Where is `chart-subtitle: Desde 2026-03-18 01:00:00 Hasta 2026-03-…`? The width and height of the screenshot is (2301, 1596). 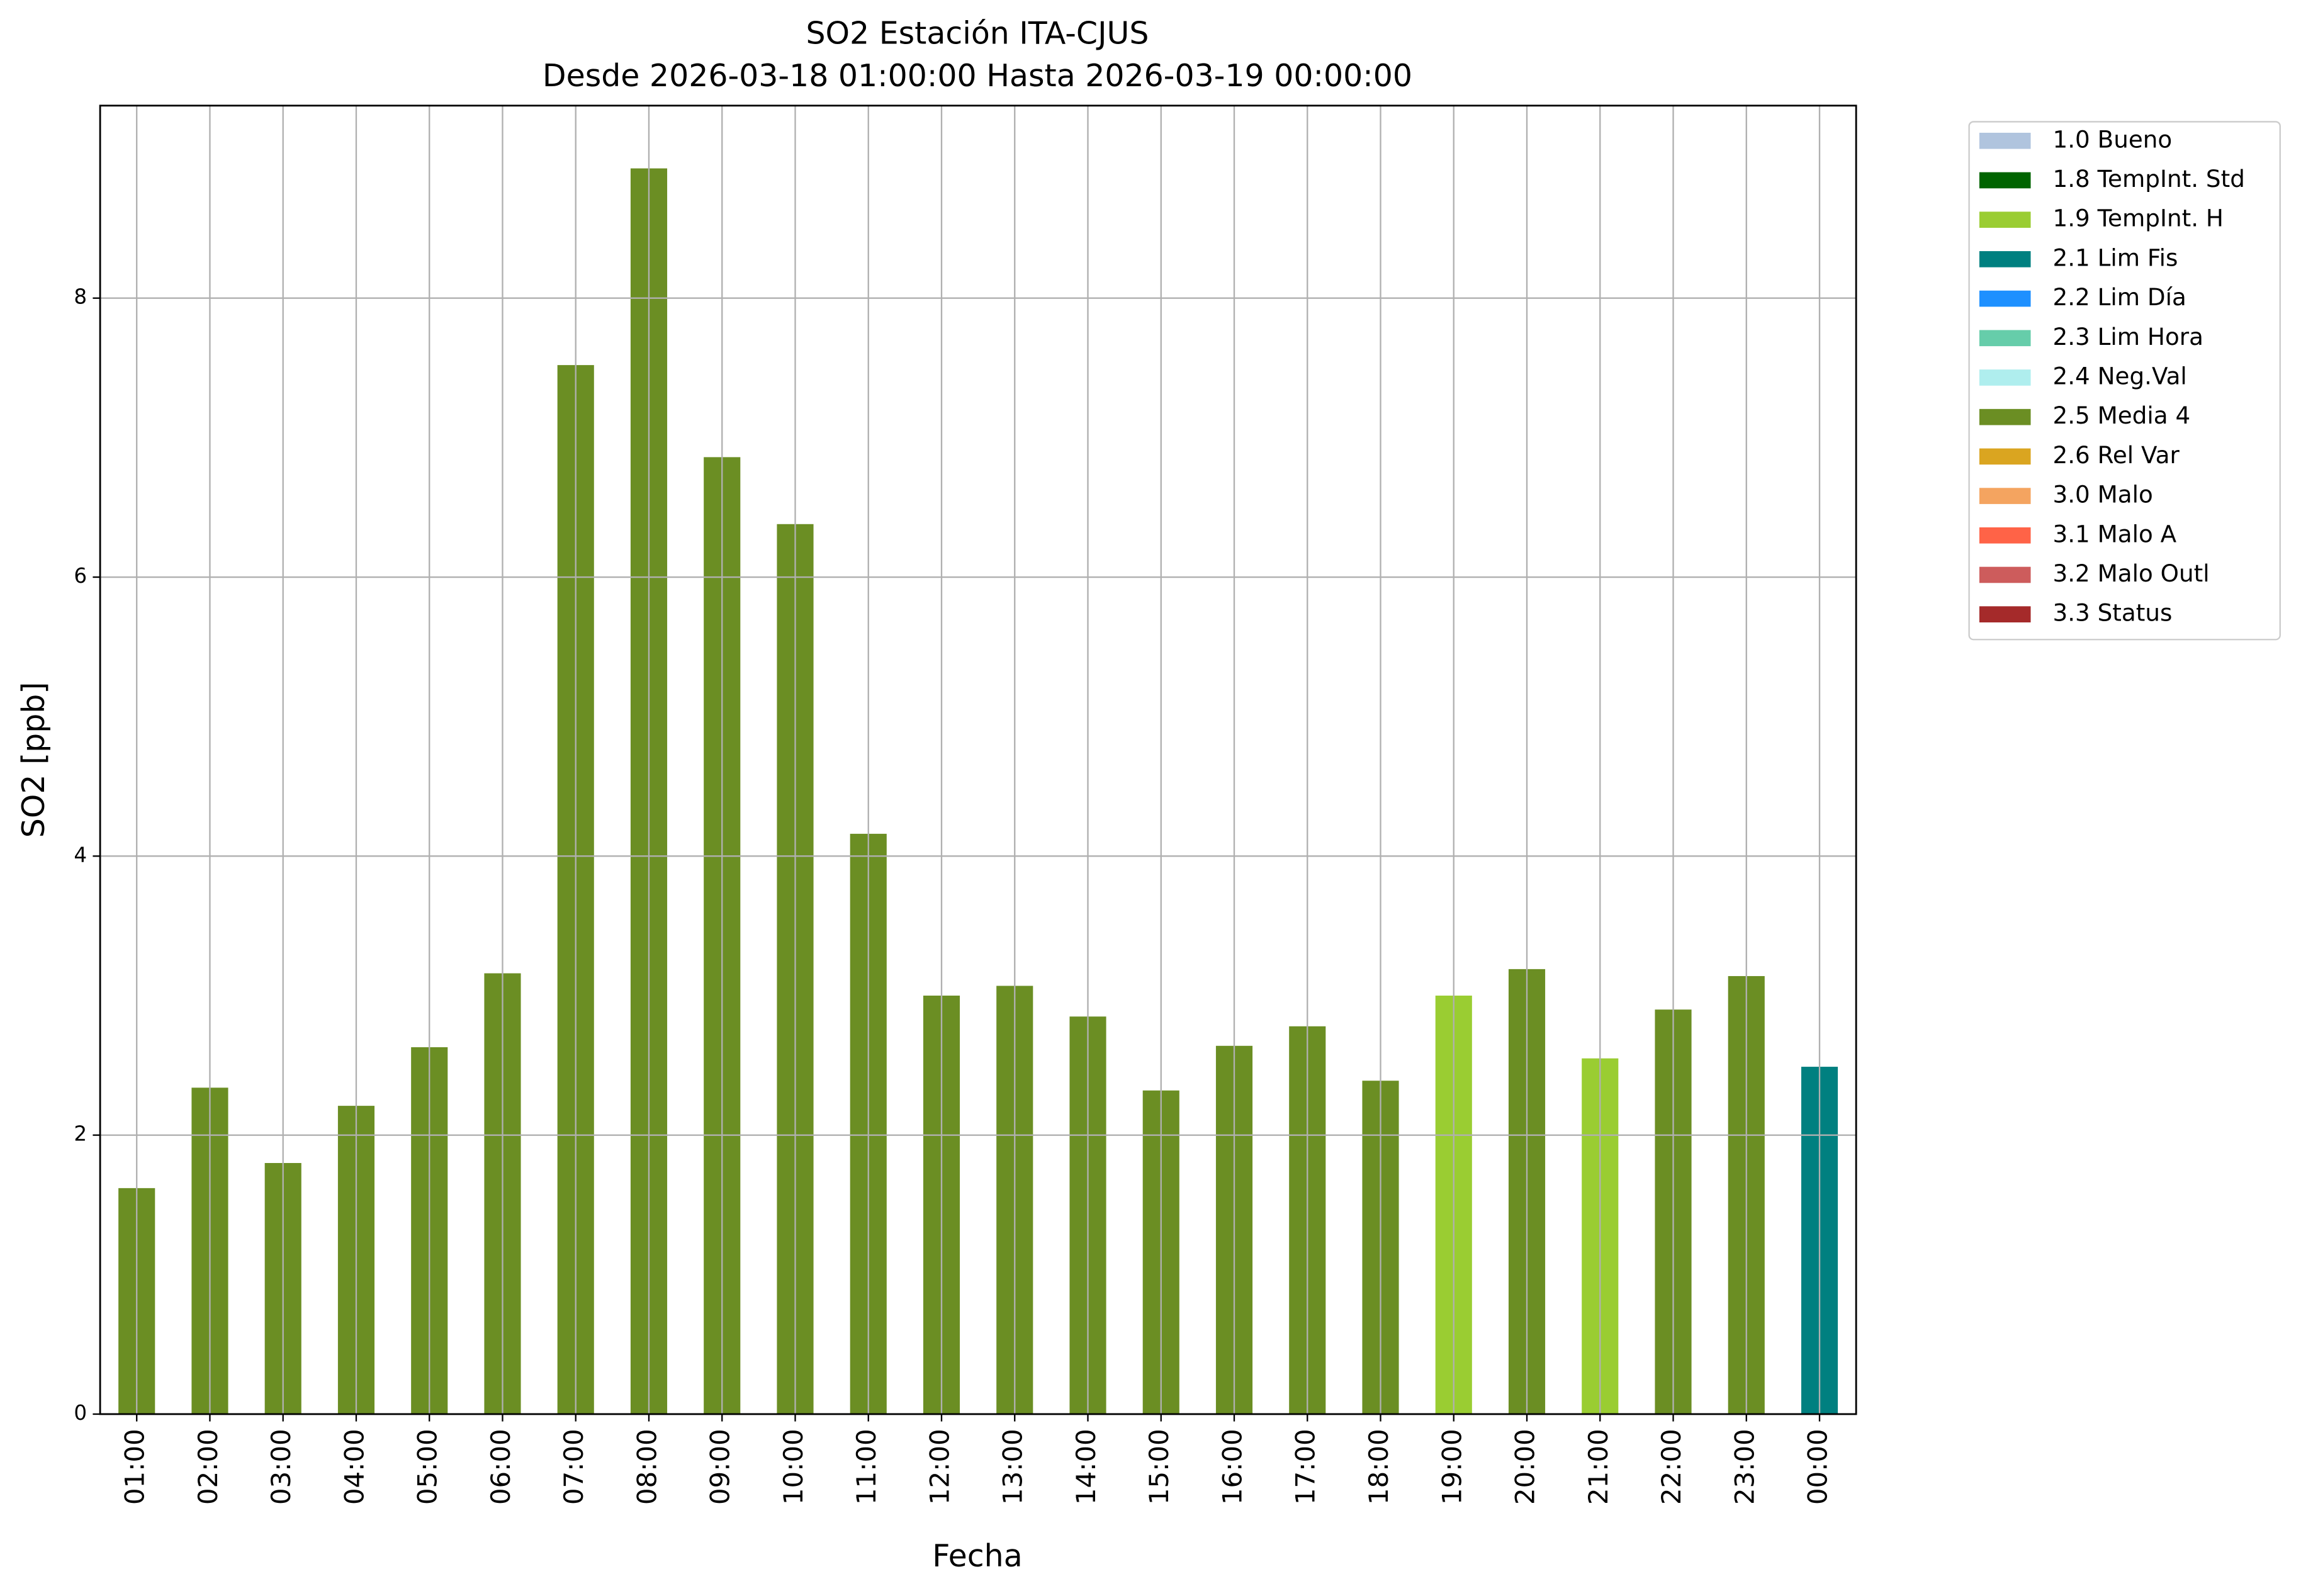 chart-subtitle: Desde 2026-03-18 01:00:00 Hasta 2026-03-… is located at coordinates (978, 76).